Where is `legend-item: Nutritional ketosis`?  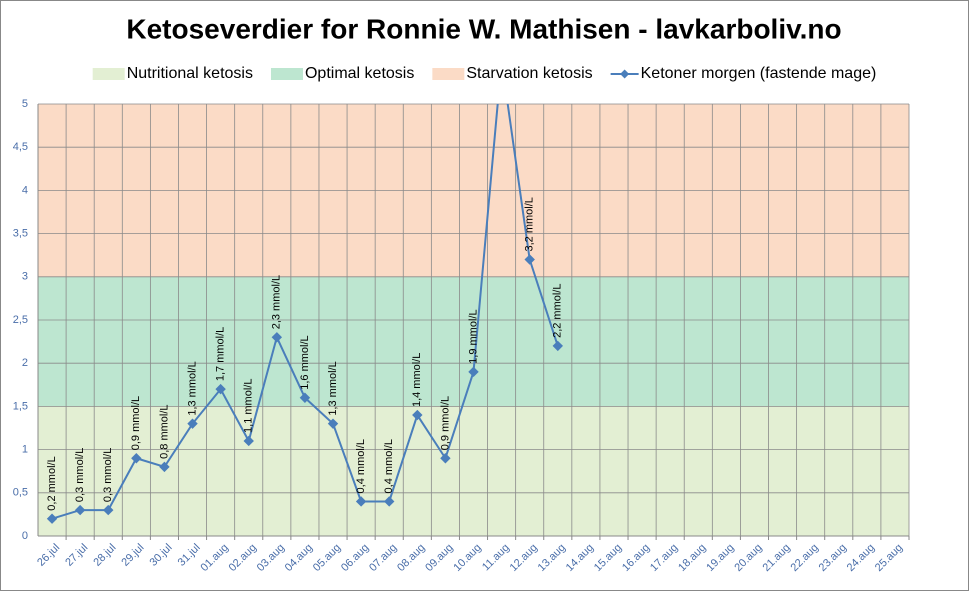
legend-item: Nutritional ketosis is located at coordinates (172, 73).